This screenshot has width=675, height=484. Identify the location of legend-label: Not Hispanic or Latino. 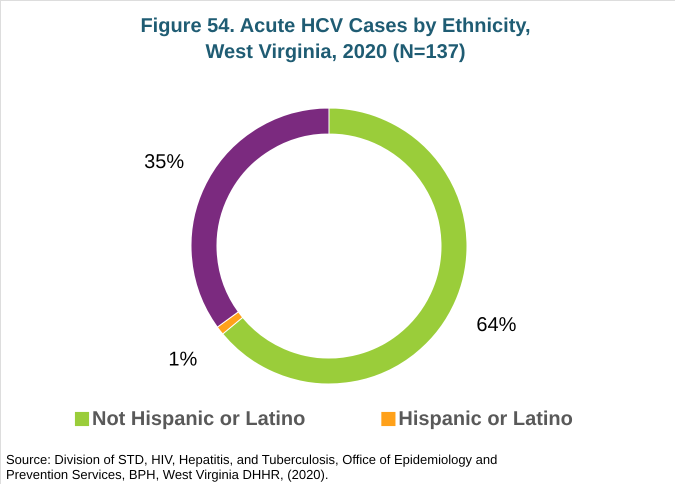
(199, 419).